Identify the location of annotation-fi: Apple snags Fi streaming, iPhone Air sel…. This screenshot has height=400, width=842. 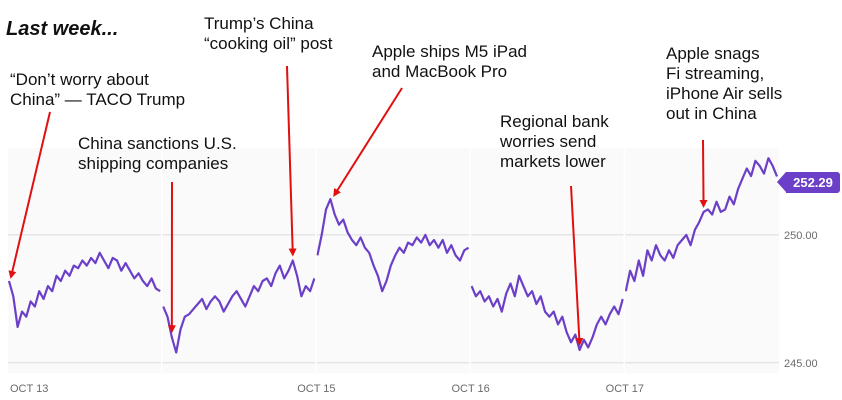
(724, 83).